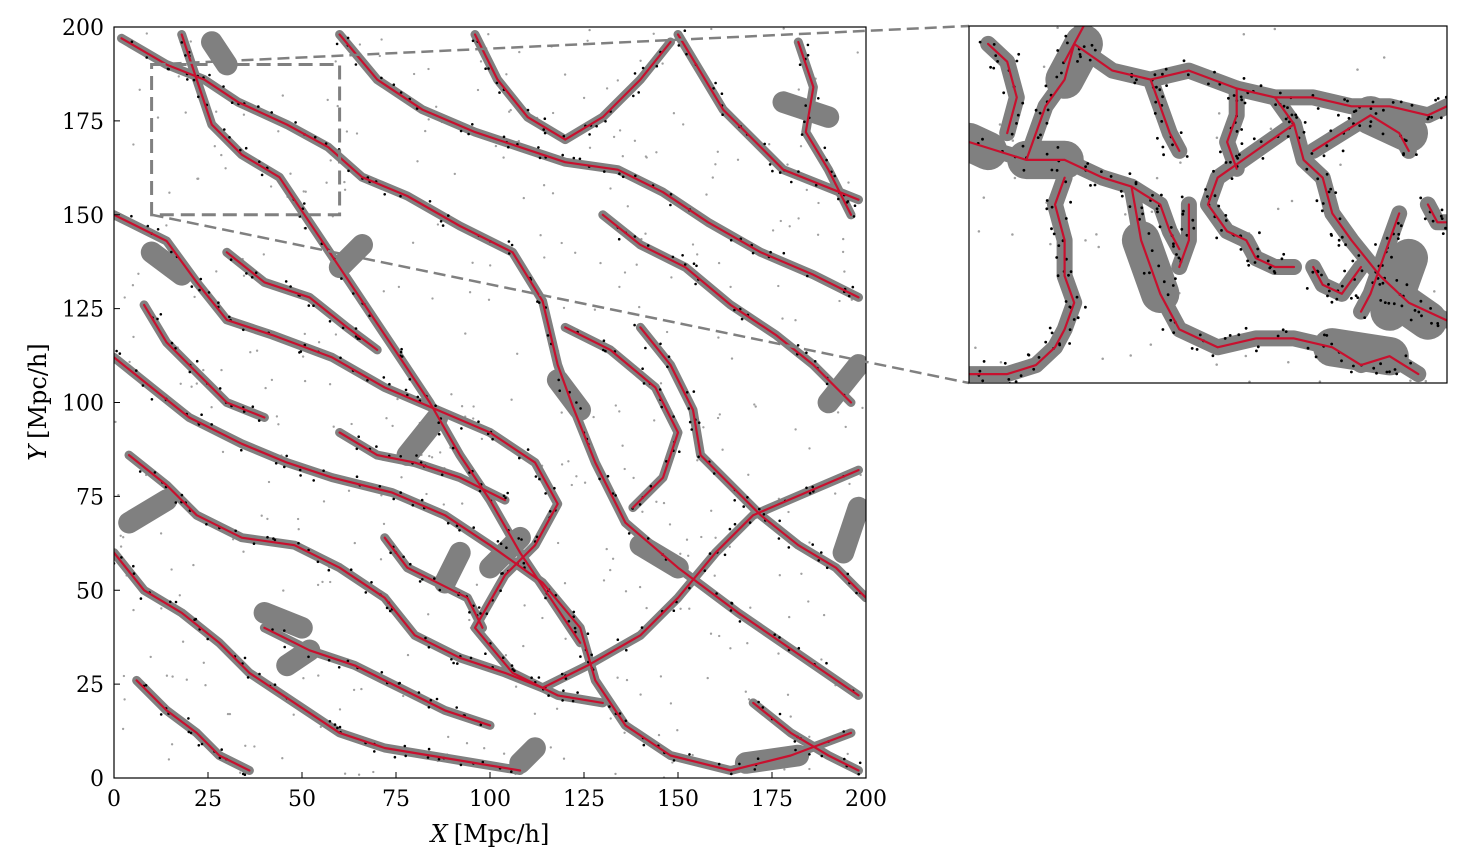  What do you see at coordinates (599, 166) in the screenshot?
I see `main-filament-skeleton` at bounding box center [599, 166].